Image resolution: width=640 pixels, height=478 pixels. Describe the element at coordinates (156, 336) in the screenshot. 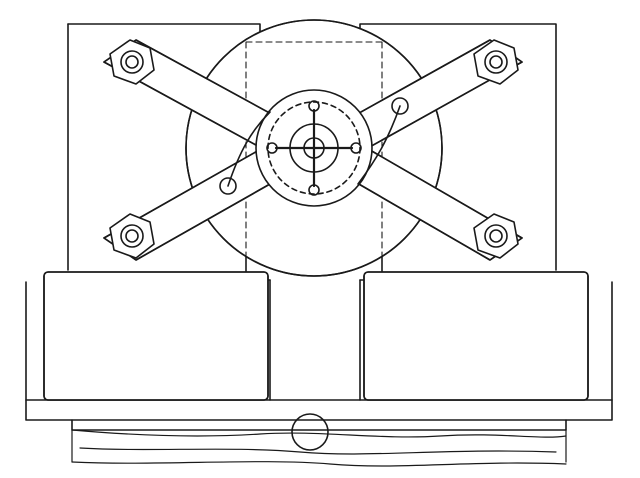

I see `left-field-coil` at that location.